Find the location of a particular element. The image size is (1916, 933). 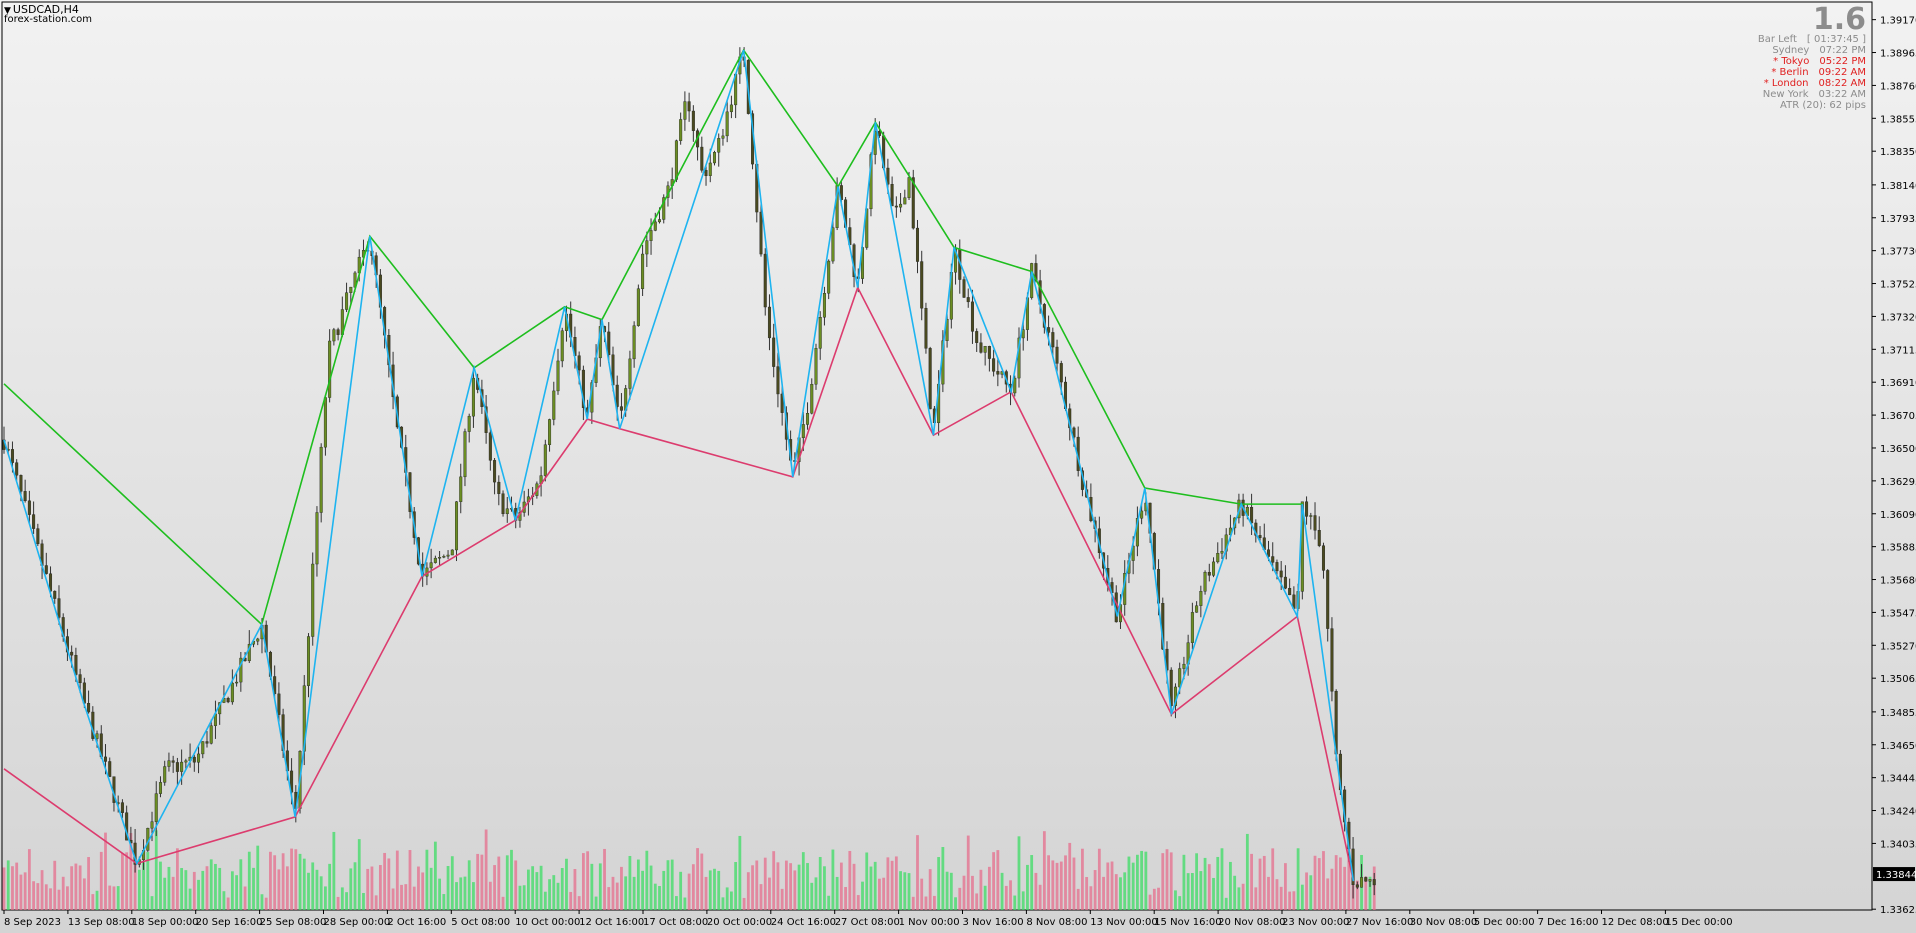

dropdown-triangle-icon: ▼ is located at coordinates (7, 11).